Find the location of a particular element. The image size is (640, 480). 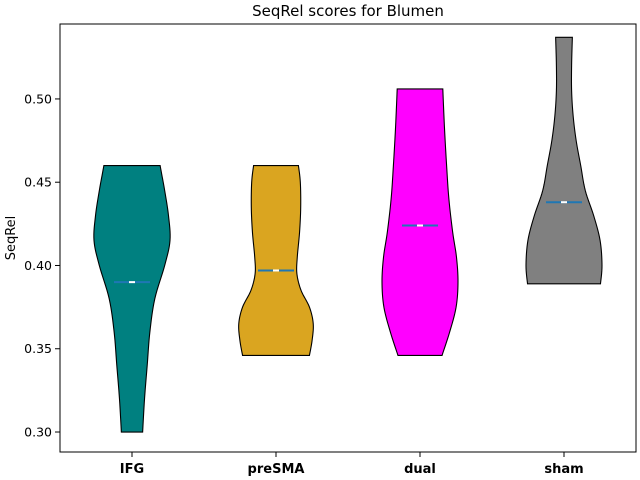

violin-sham is located at coordinates (564, 160).